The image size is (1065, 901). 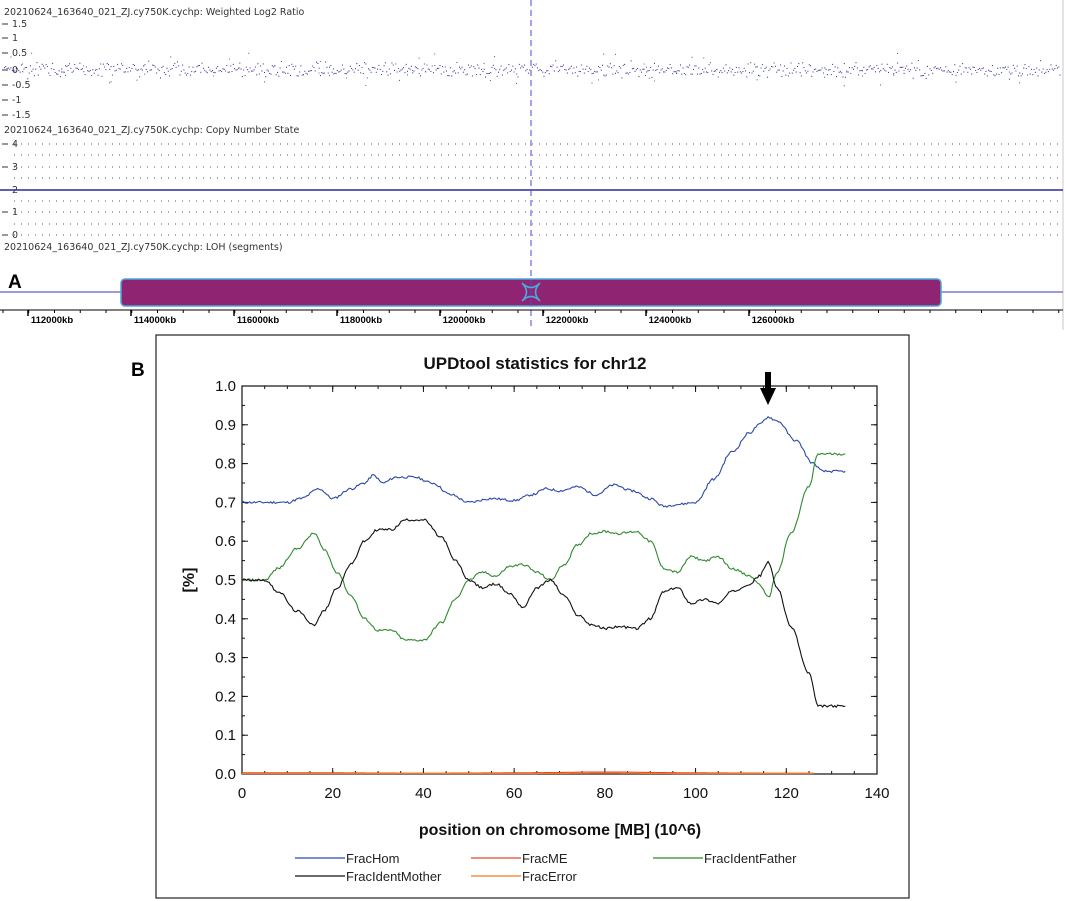 I want to click on kb-tick-label: 116000kb, so click(x=258, y=320).